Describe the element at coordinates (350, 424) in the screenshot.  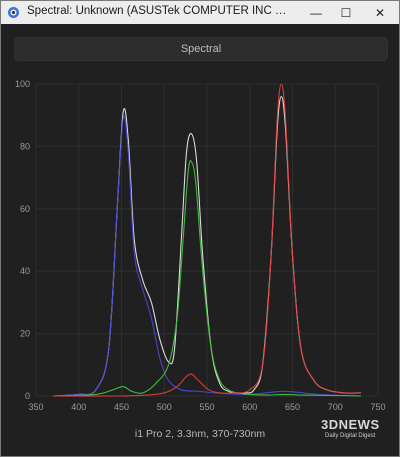
I see `watermark-logo-text: 3DNEWS` at that location.